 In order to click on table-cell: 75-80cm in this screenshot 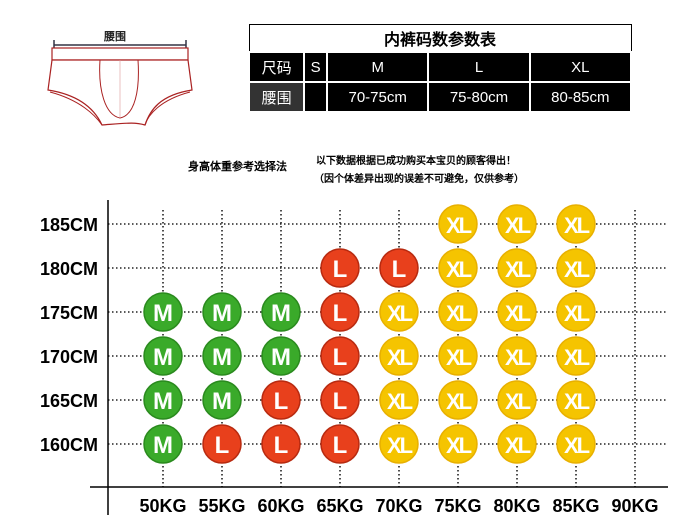, I will do `click(479, 97)`.